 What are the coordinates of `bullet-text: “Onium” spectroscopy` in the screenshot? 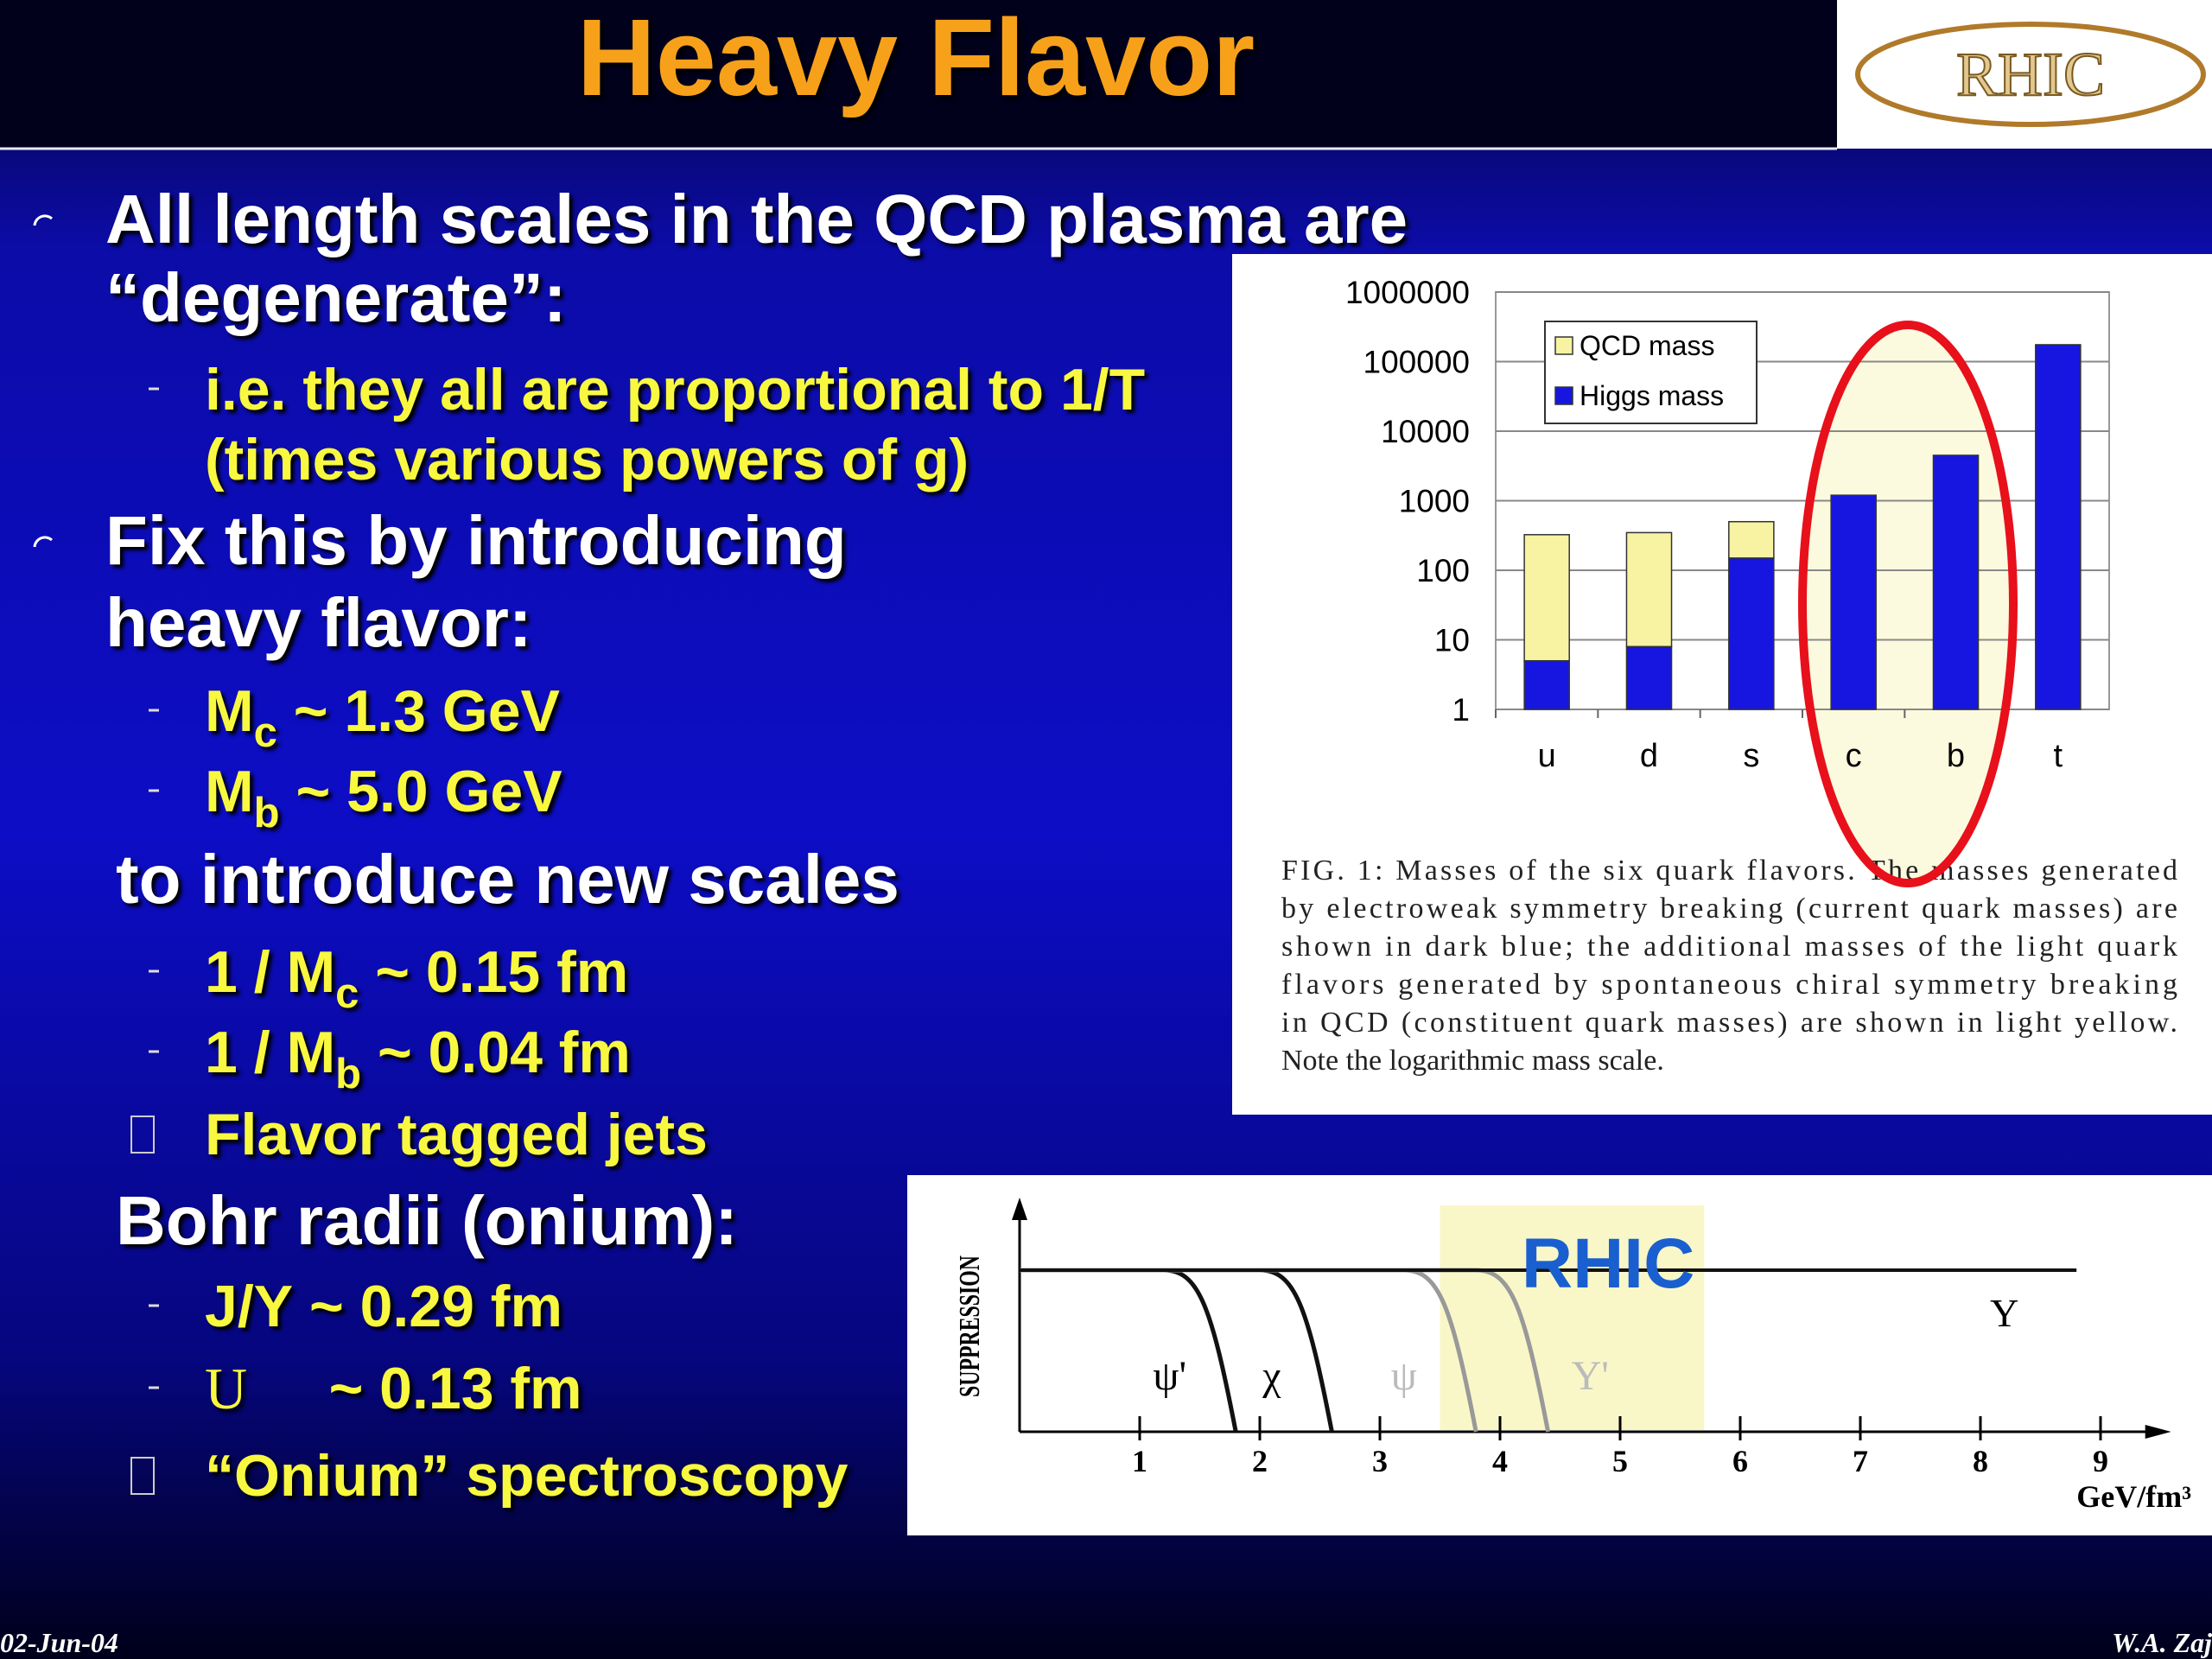 It's located at (527, 1476).